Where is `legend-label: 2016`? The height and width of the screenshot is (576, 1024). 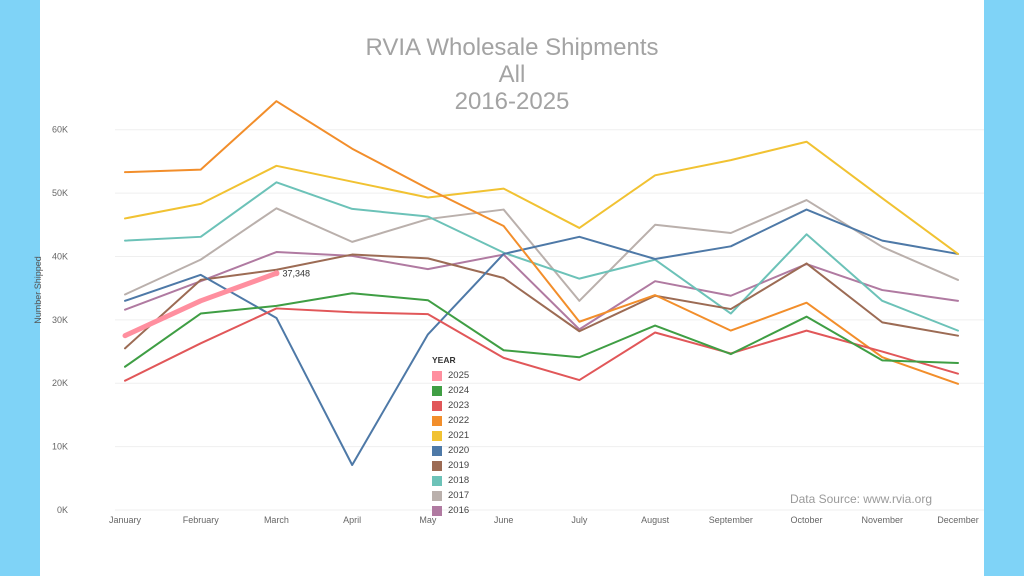 legend-label: 2016 is located at coordinates (459, 510).